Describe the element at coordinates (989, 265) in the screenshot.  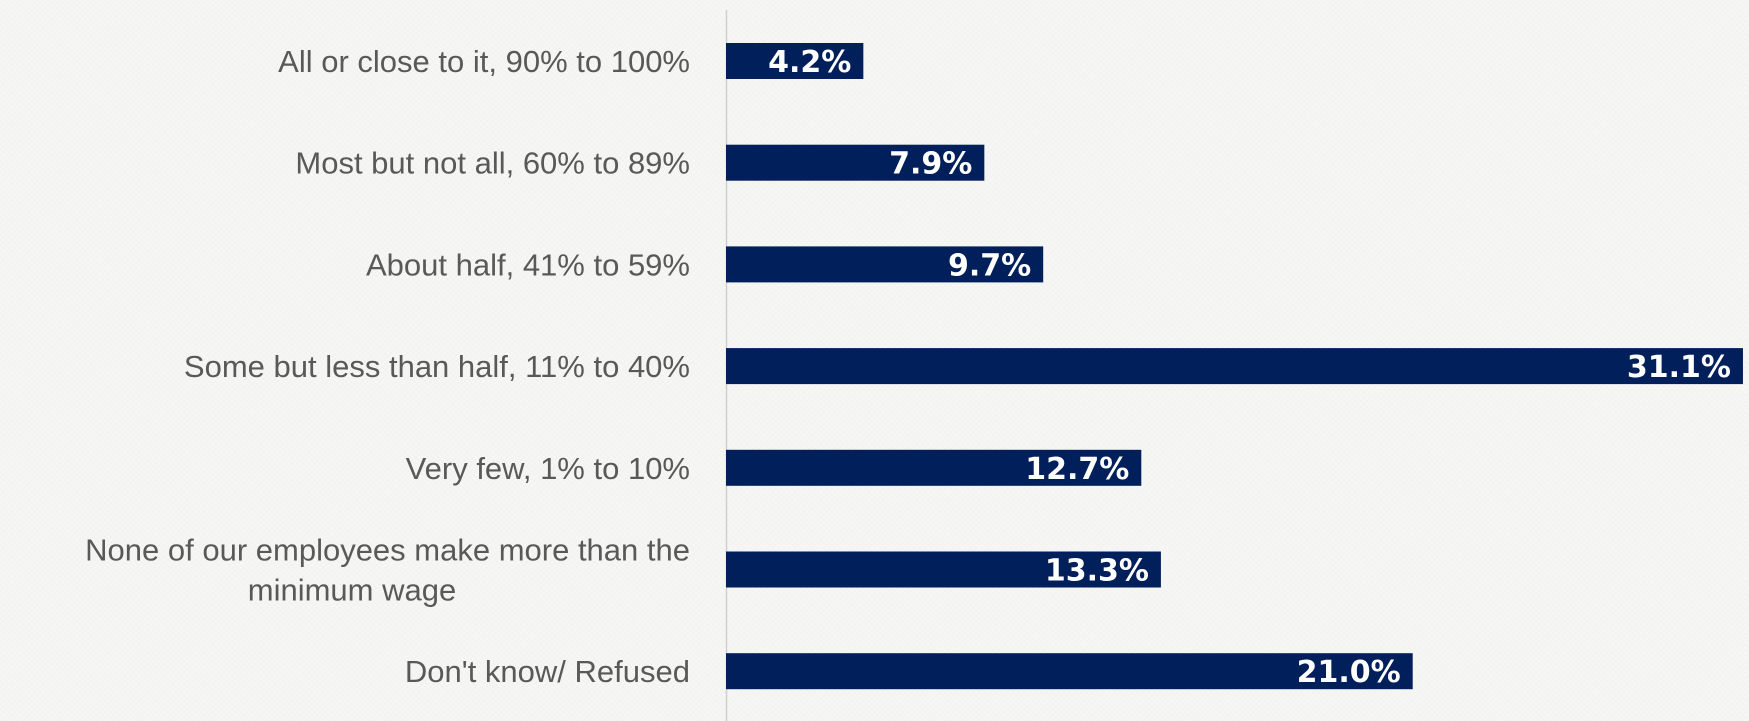
I see `value-label-2: 9.7%` at that location.